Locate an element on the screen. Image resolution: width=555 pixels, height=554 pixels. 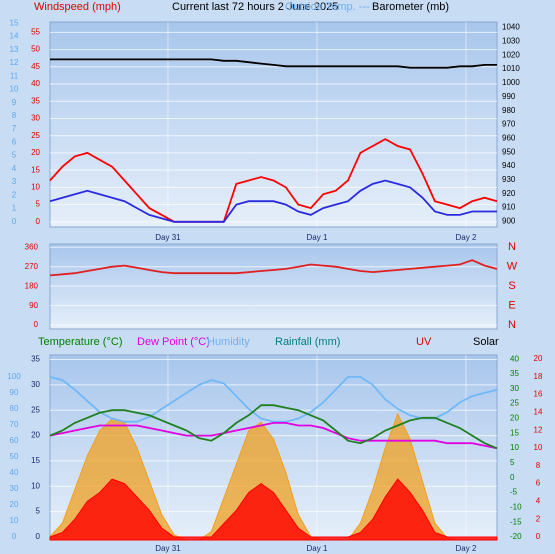
header-label: Dew Point (°C) is located at coordinates (173, 342).